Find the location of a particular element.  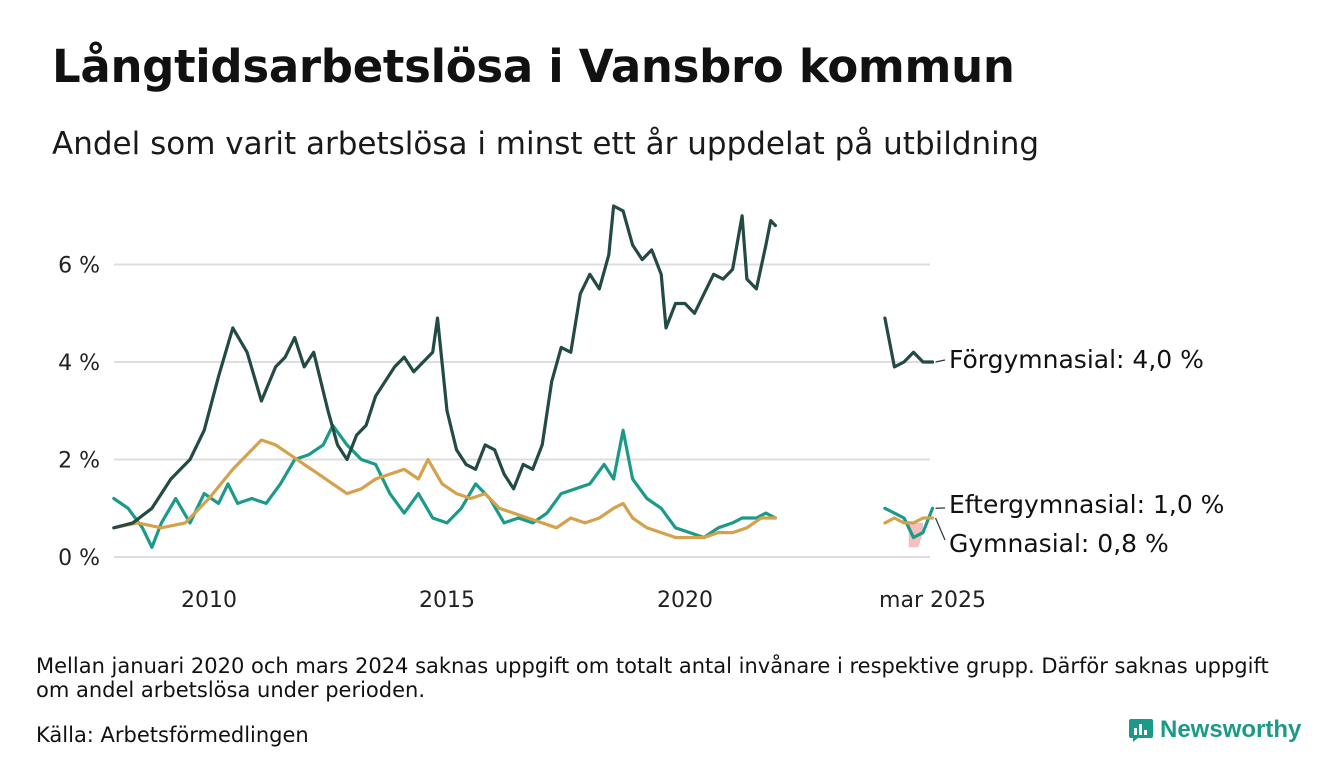

brand-name: Newsworthy is located at coordinates (1231, 729).